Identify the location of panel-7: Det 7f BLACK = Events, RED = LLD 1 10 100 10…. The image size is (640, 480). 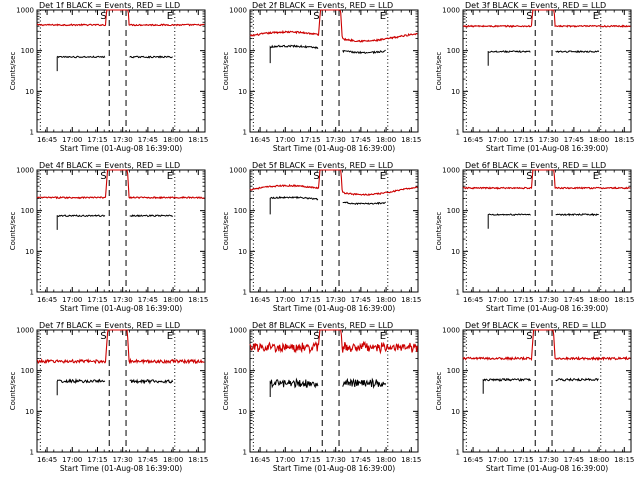
(108, 397).